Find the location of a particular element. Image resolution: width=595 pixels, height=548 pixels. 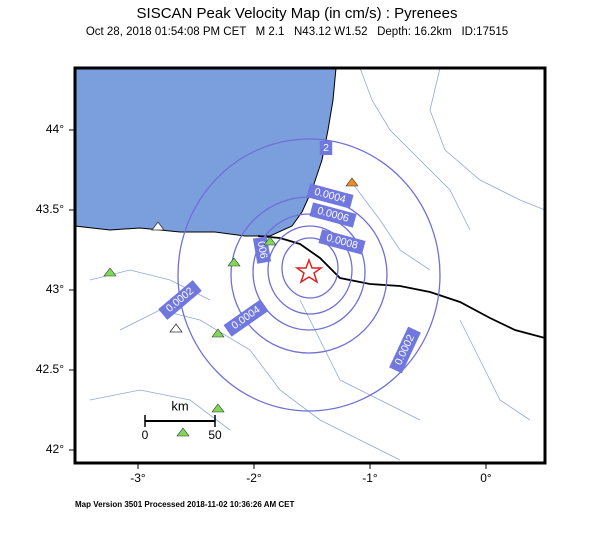

x-tick-label: 0° is located at coordinates (486, 478).